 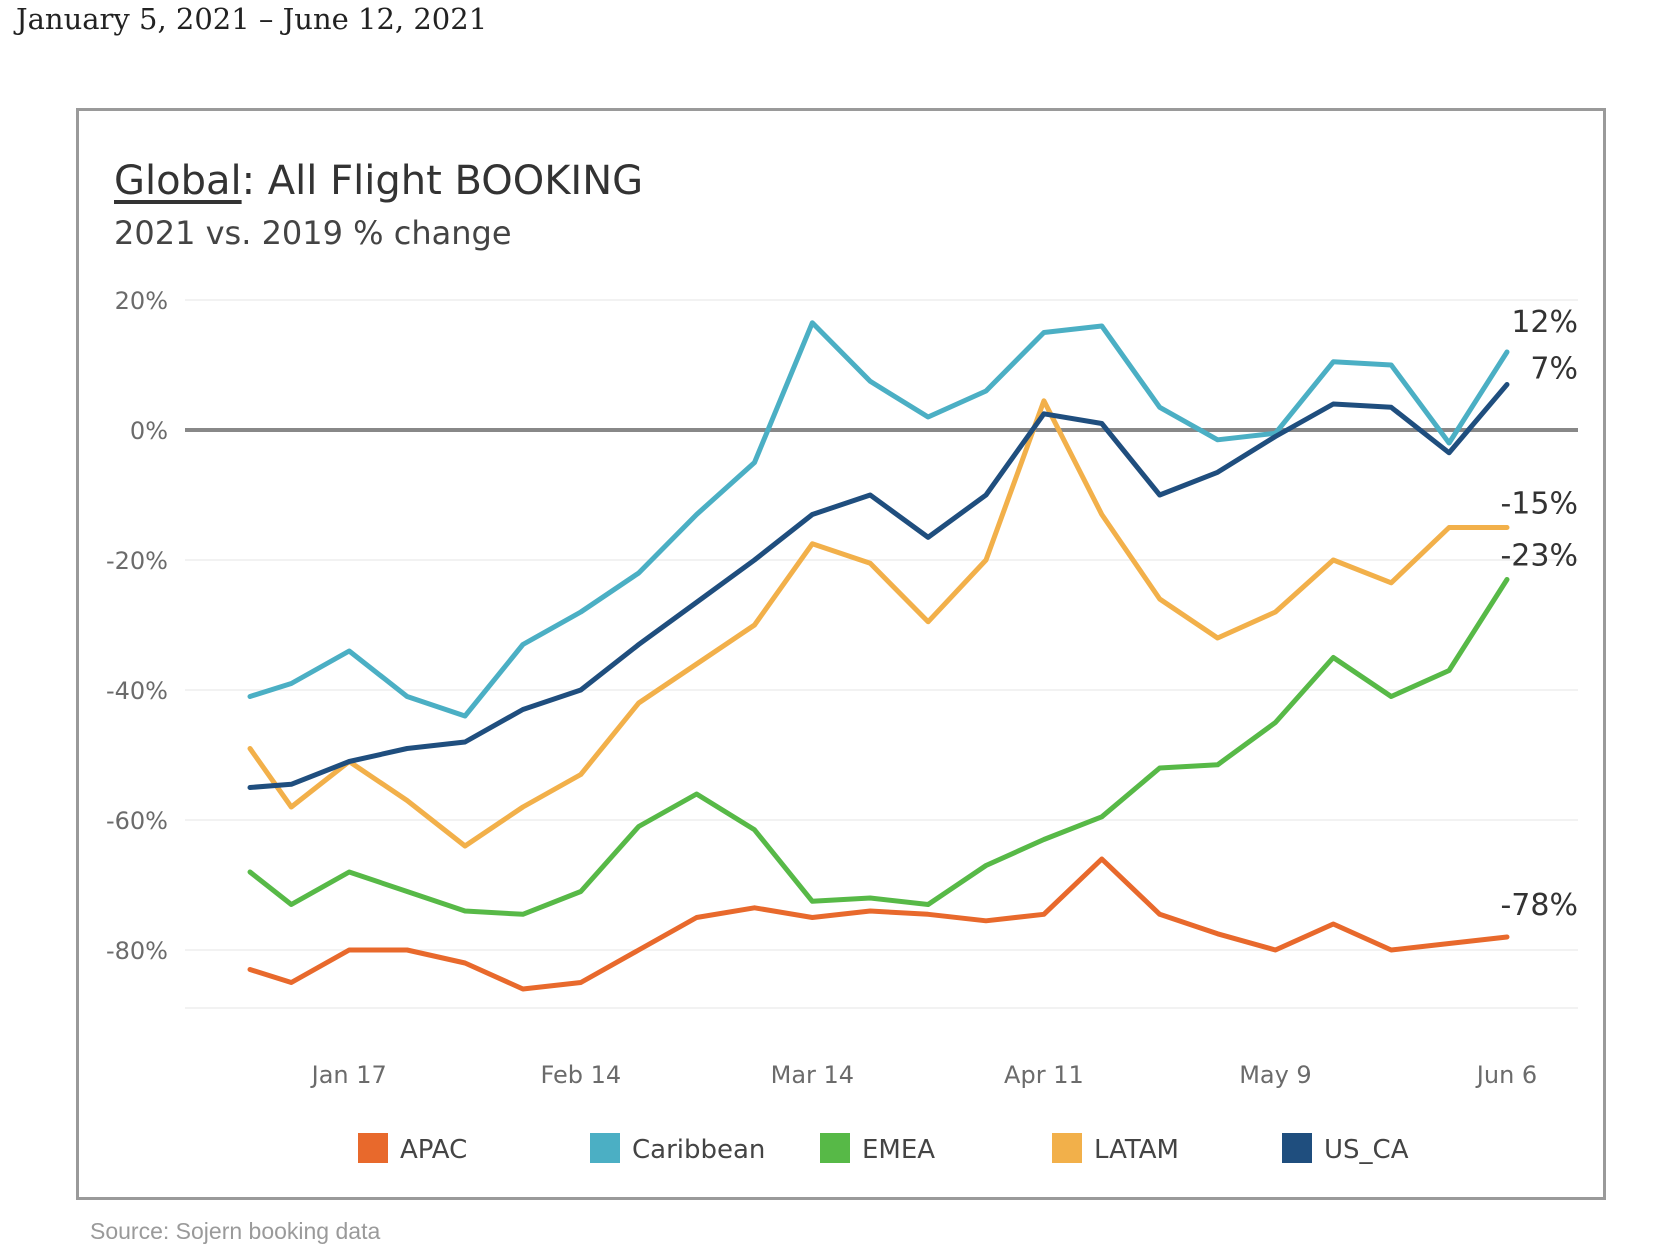 What do you see at coordinates (1539, 556) in the screenshot?
I see `end-label-emea: -23%` at bounding box center [1539, 556].